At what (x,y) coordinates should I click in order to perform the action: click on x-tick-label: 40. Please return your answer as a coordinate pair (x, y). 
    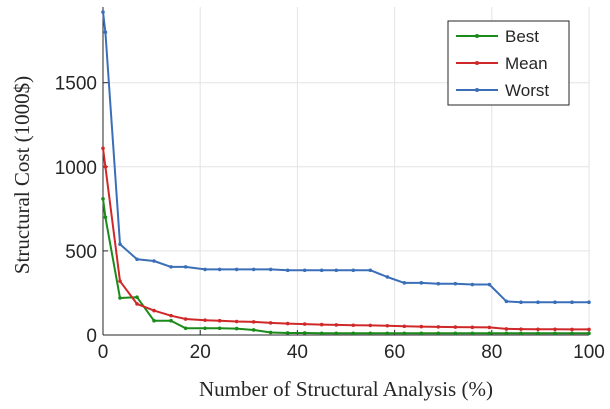
    Looking at the image, I should click on (297, 352).